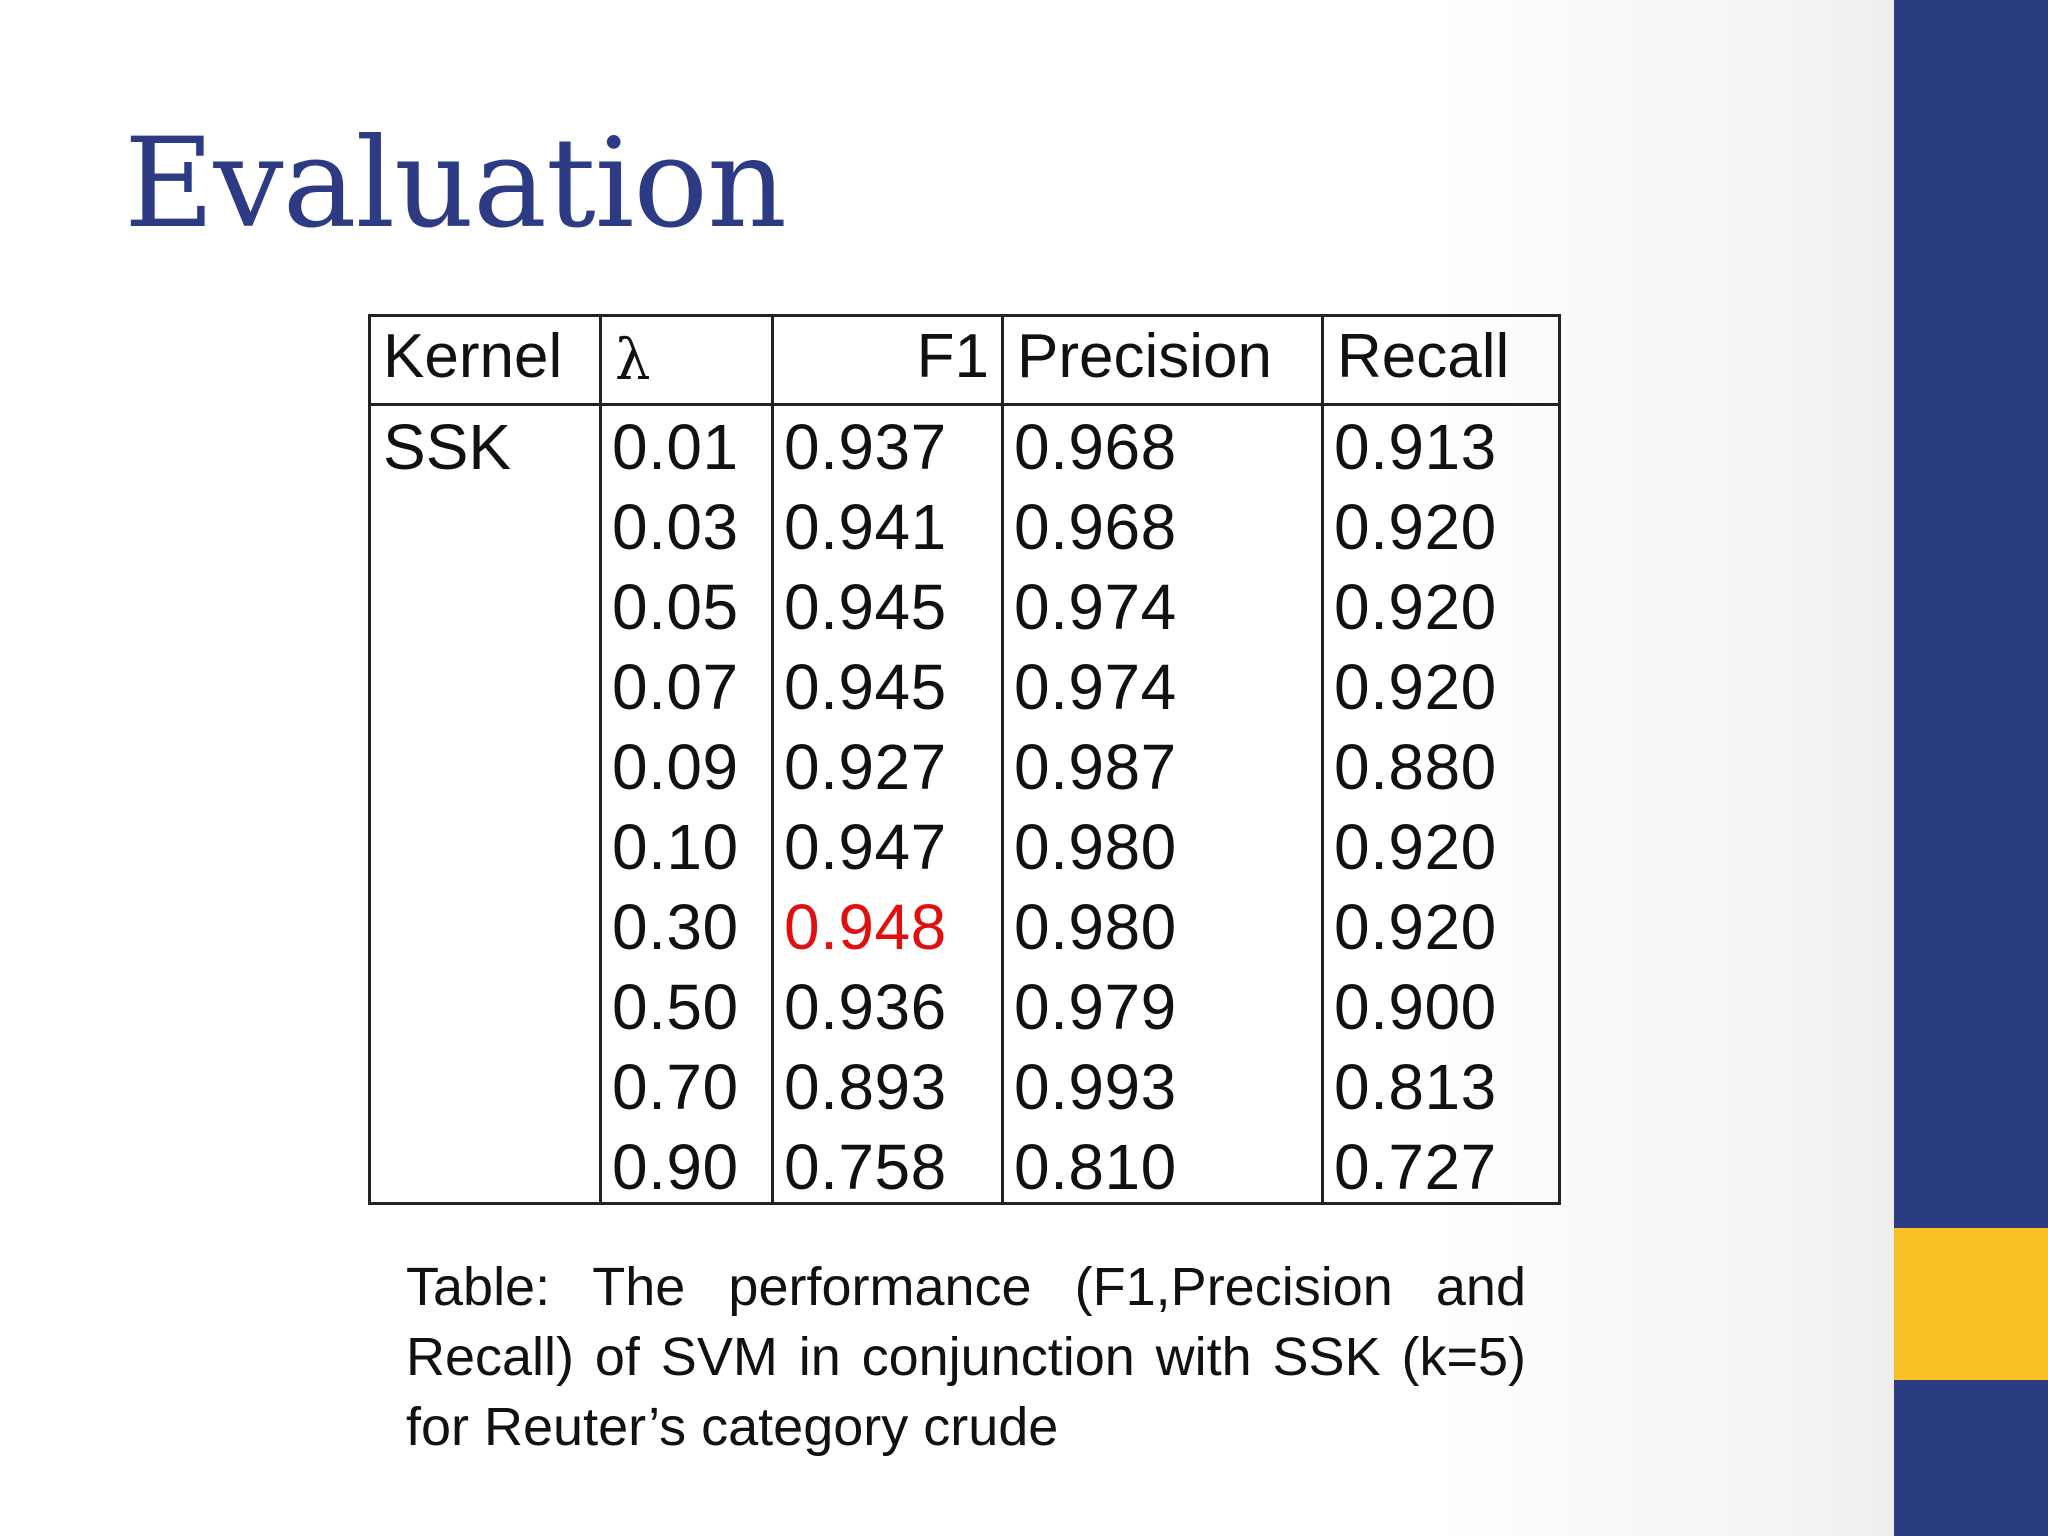  I want to click on header-f1: F1, so click(952, 356).